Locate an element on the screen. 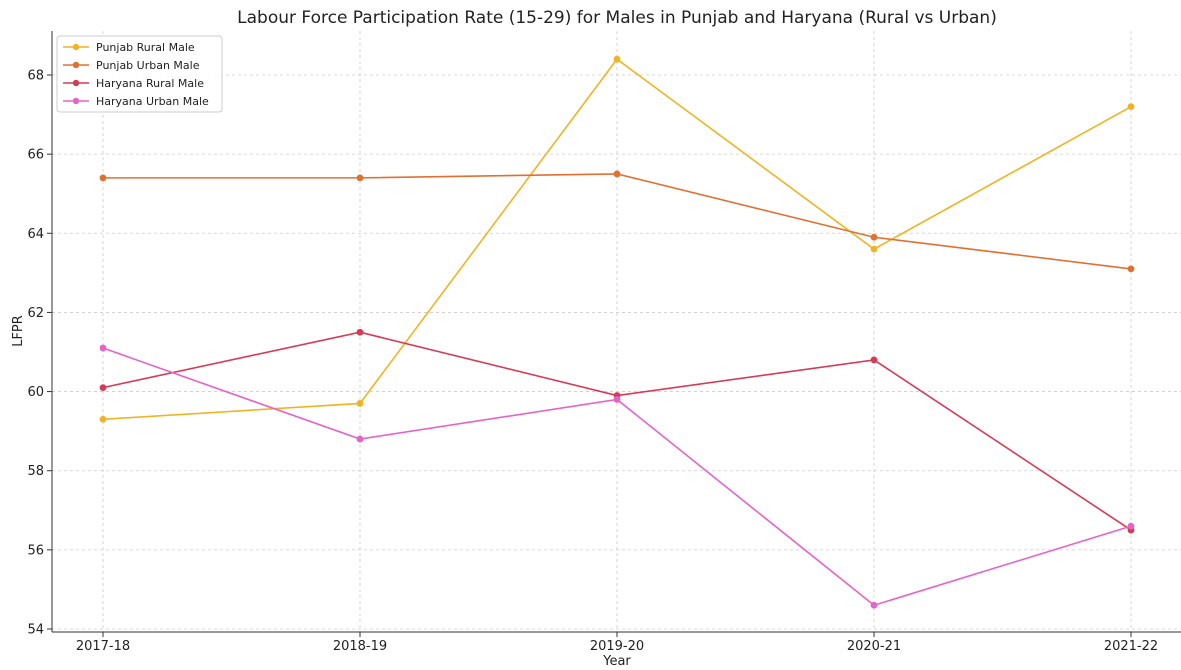  series-punjab-urban-male is located at coordinates (617, 221).